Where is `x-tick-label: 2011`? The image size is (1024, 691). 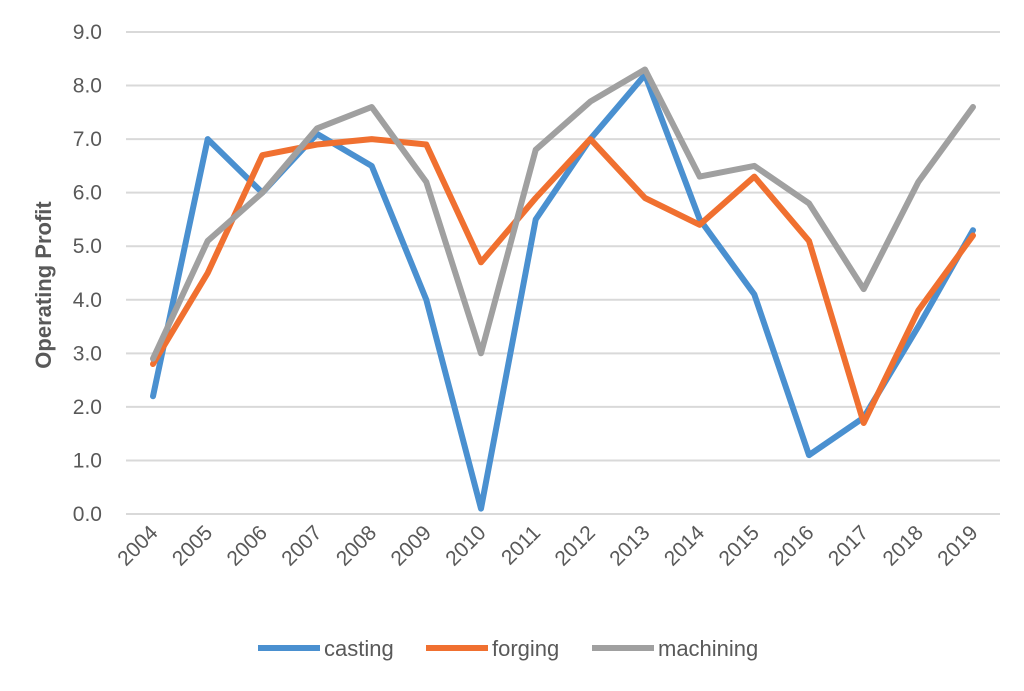 x-tick-label: 2011 is located at coordinates (521, 545).